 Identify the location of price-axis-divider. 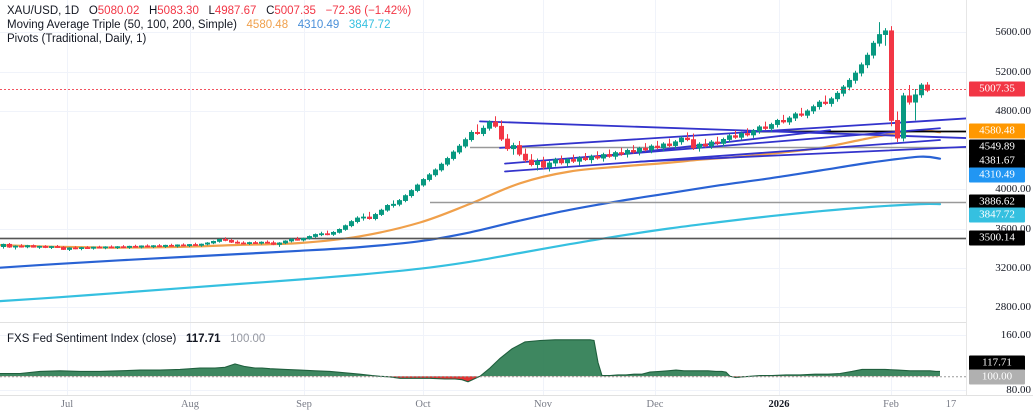
(966, 197).